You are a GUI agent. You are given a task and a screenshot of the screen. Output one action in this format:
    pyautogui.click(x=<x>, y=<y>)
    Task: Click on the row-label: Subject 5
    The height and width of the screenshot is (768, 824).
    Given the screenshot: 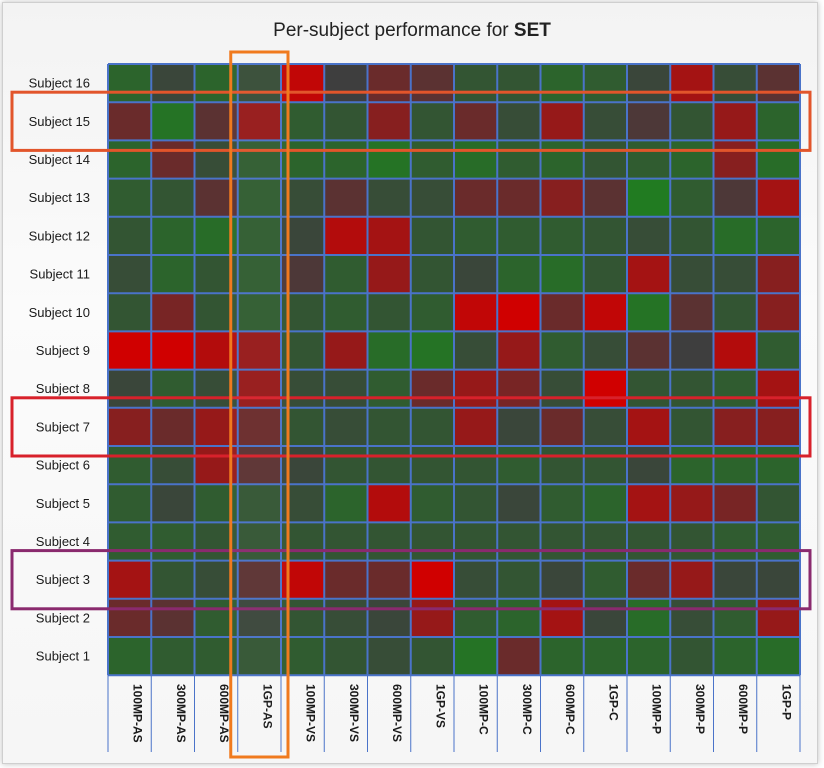 What is the action you would take?
    pyautogui.click(x=63, y=503)
    